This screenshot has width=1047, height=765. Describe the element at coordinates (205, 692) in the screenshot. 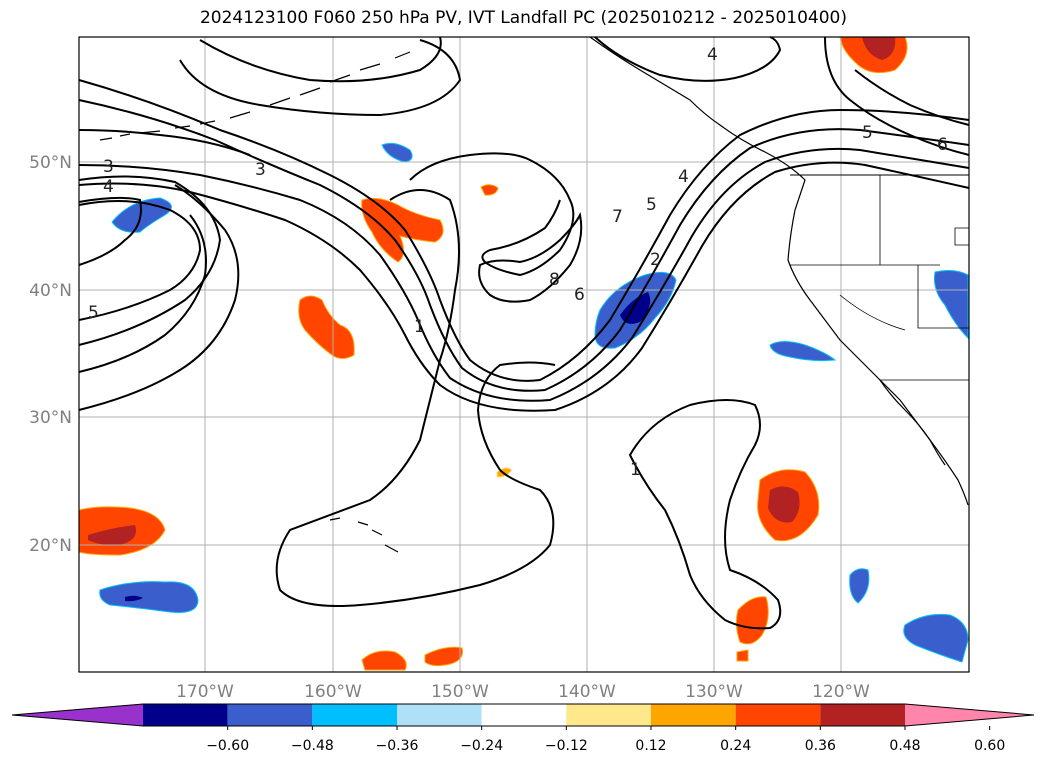

I see `lon-label: 170°W` at that location.